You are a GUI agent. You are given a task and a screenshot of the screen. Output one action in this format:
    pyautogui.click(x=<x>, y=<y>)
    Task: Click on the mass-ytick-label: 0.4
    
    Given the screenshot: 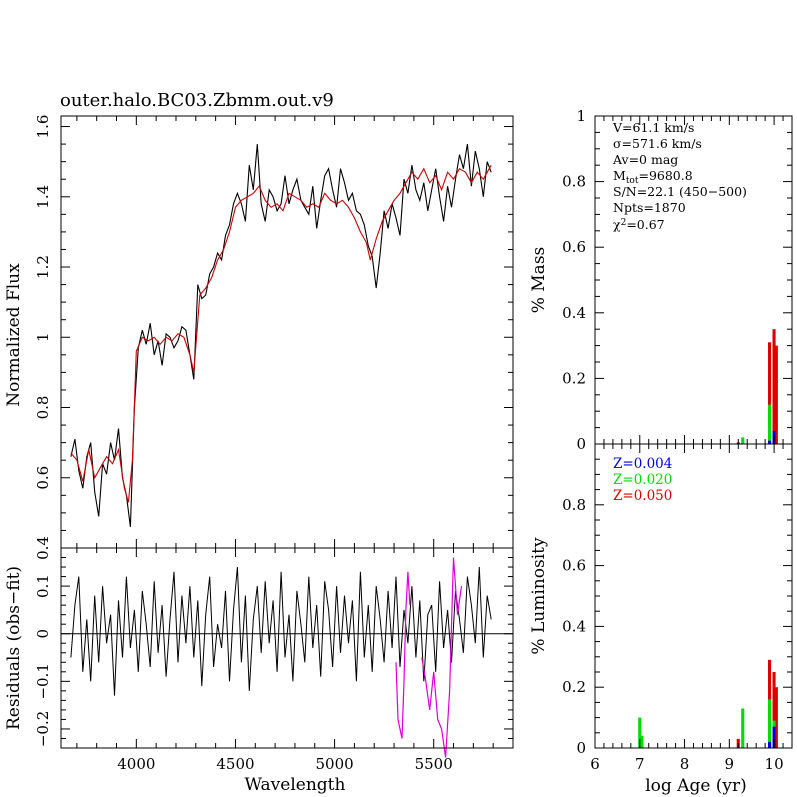 What is the action you would take?
    pyautogui.click(x=574, y=313)
    